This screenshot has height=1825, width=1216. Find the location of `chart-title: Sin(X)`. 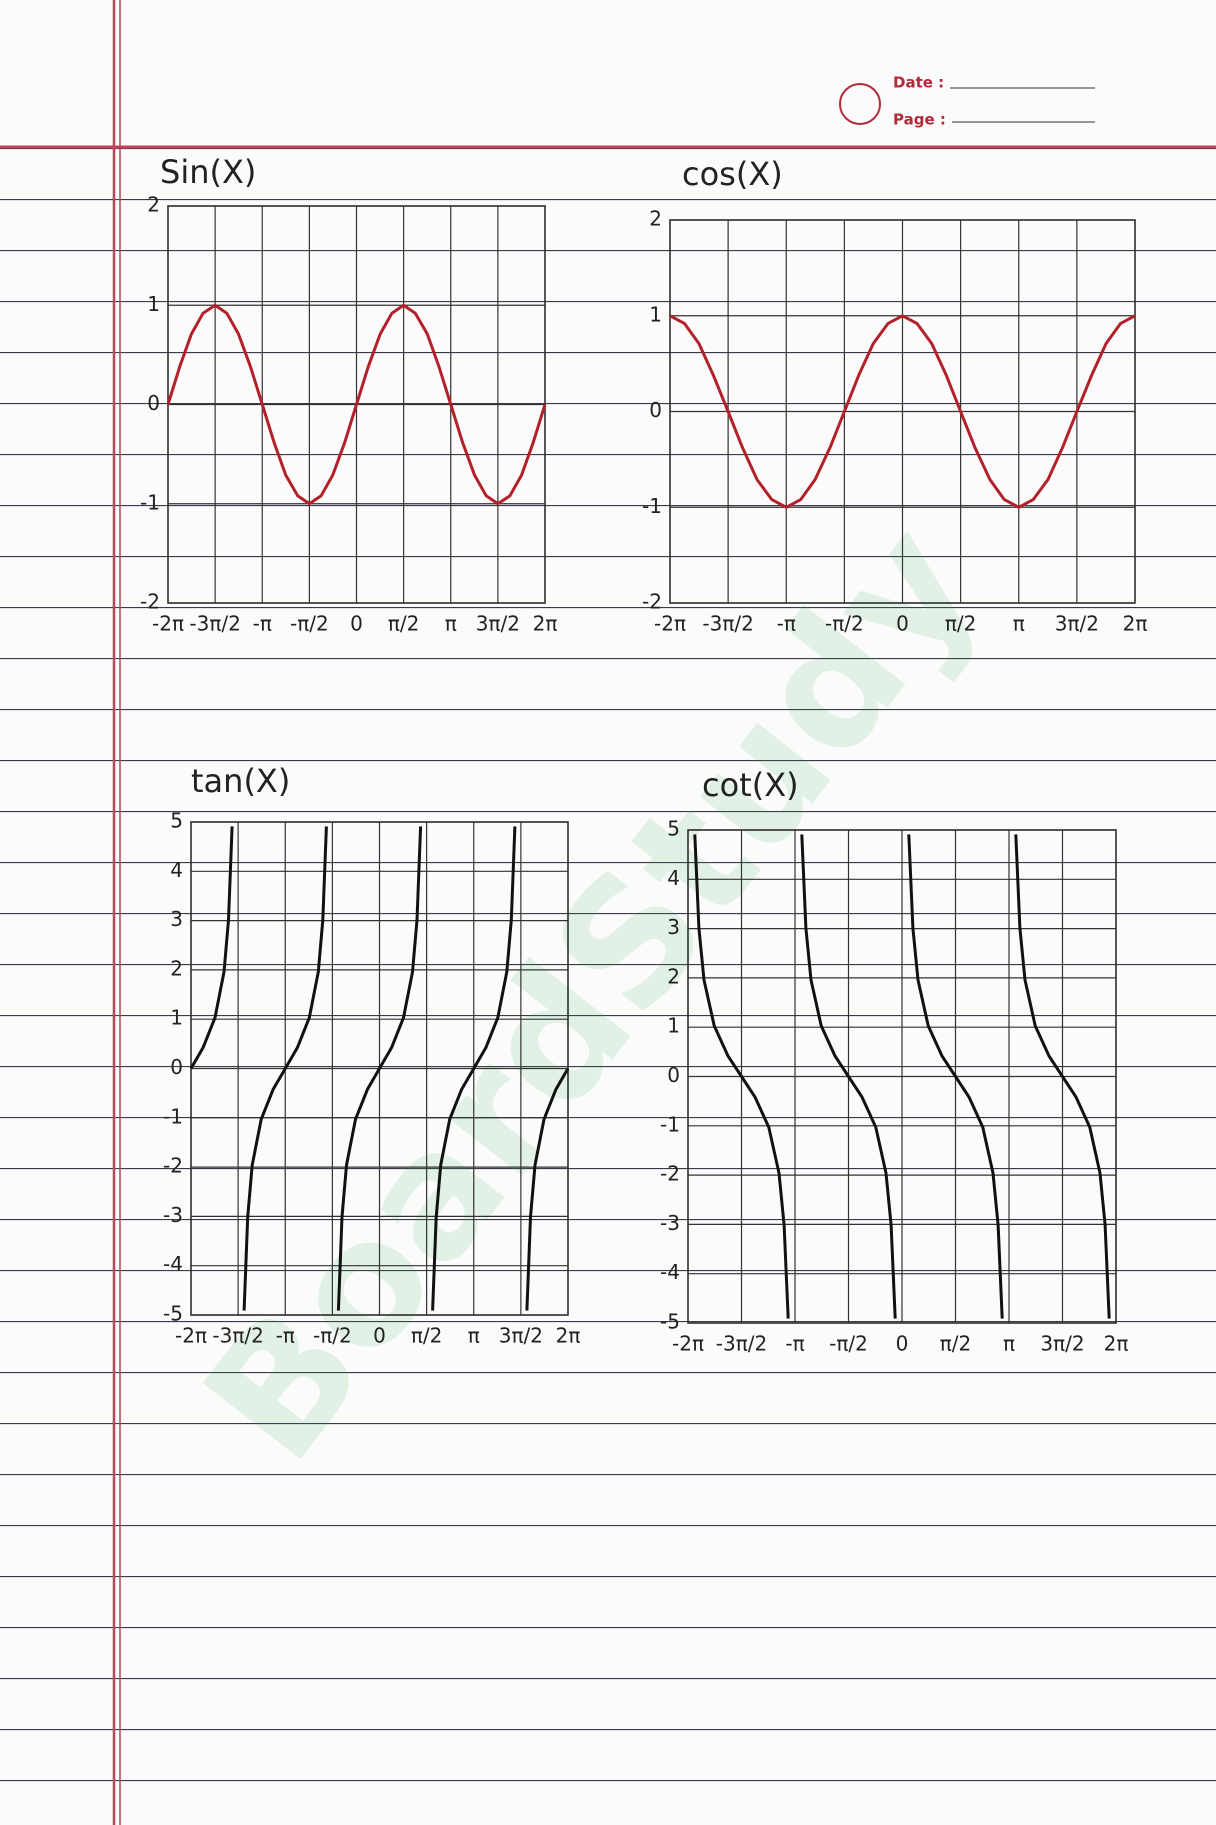

chart-title: Sin(X) is located at coordinates (208, 172).